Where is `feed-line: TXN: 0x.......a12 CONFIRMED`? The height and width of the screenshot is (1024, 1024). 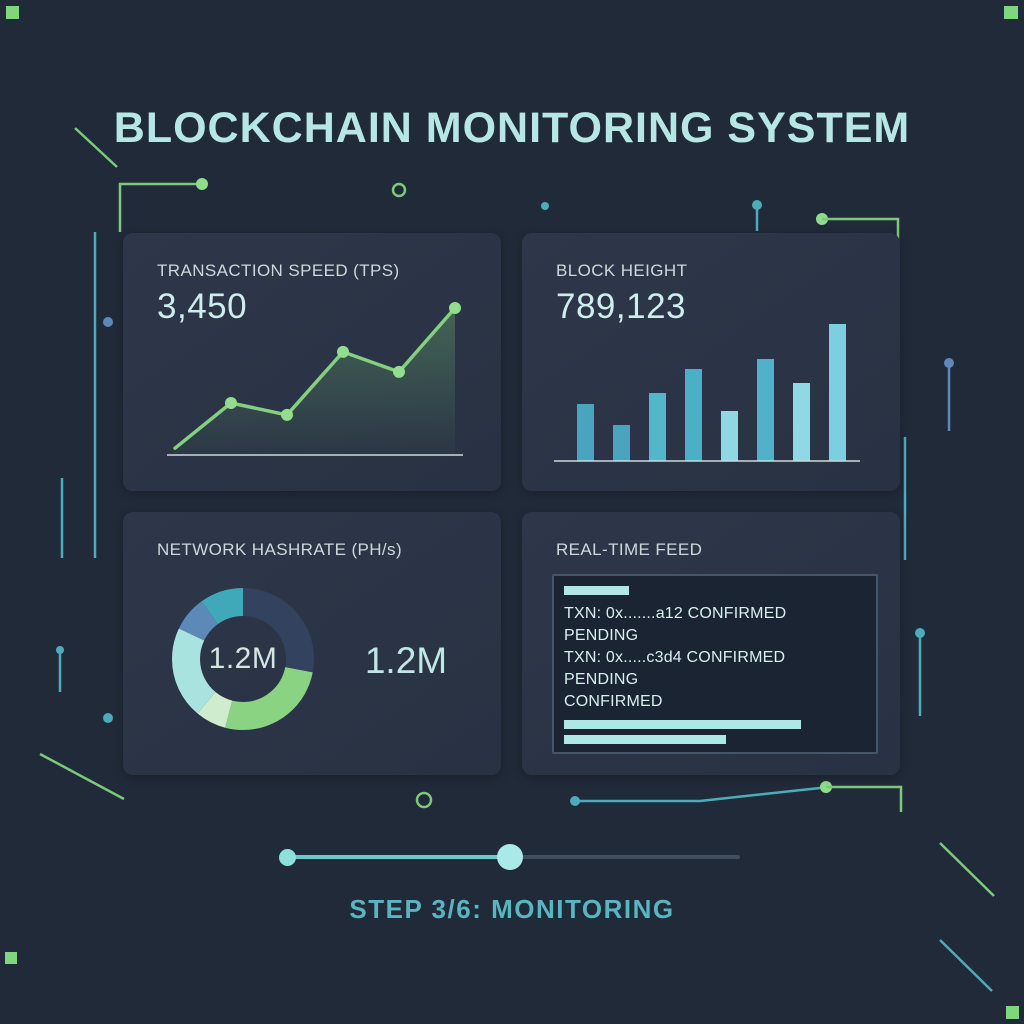 feed-line: TXN: 0x.......a12 CONFIRMED is located at coordinates (675, 613).